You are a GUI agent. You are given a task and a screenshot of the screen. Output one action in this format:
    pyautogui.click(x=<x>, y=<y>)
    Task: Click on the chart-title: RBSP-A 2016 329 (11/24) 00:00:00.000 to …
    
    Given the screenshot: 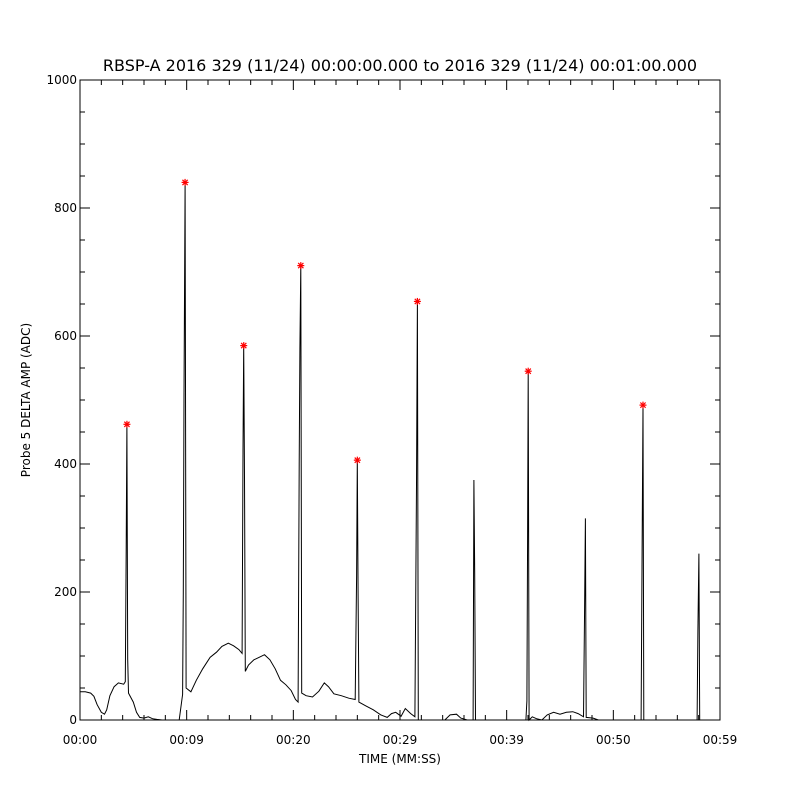 What is the action you would take?
    pyautogui.click(x=400, y=65)
    